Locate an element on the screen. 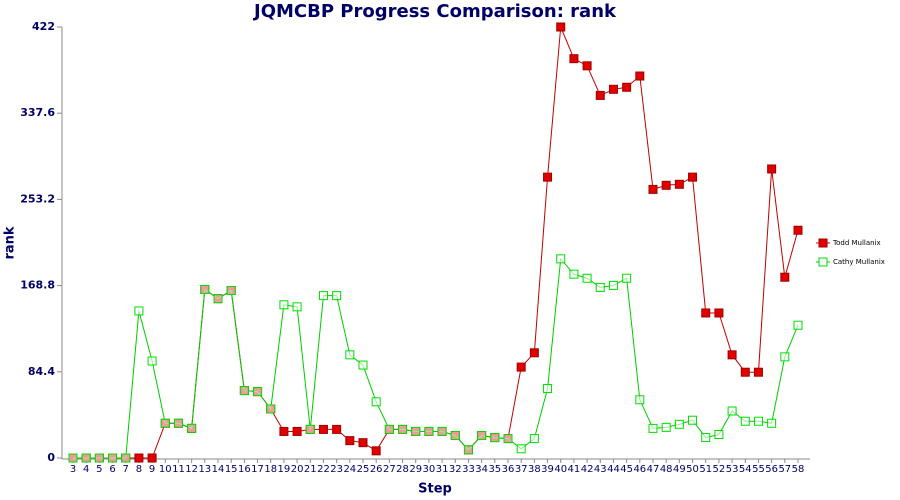 The height and width of the screenshot is (500, 900). x-tick-label: 27 is located at coordinates (389, 469).